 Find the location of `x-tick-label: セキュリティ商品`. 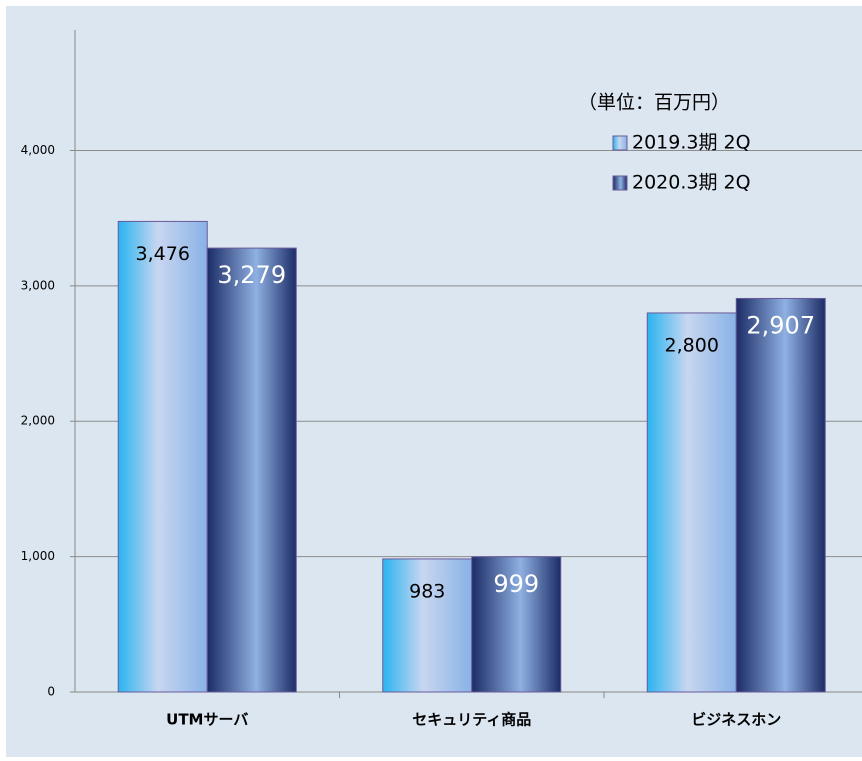

x-tick-label: セキュリティ商品 is located at coordinates (471, 720).